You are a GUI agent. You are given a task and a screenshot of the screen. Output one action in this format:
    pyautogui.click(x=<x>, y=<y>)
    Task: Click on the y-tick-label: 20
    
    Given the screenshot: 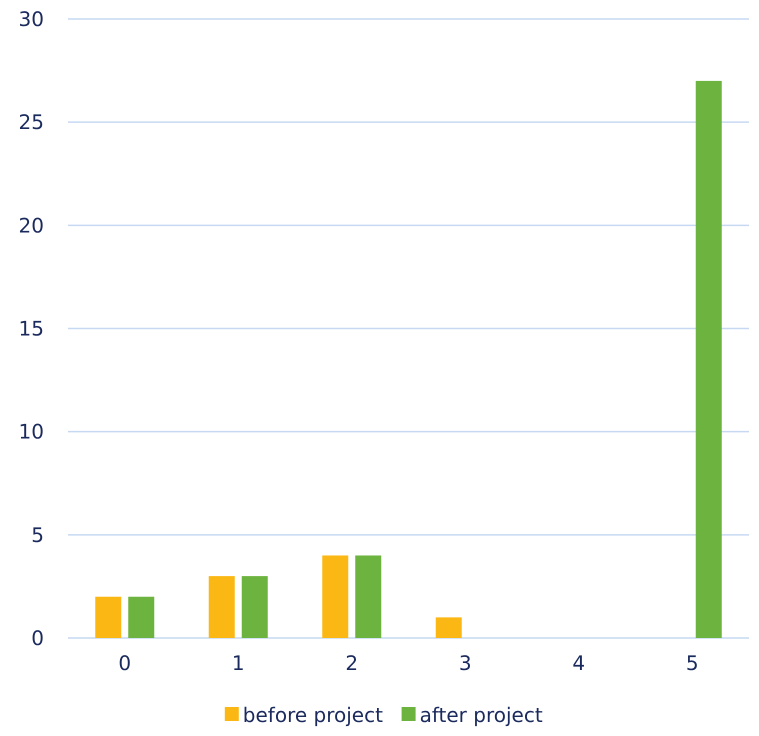 What is the action you would take?
    pyautogui.click(x=31, y=225)
    